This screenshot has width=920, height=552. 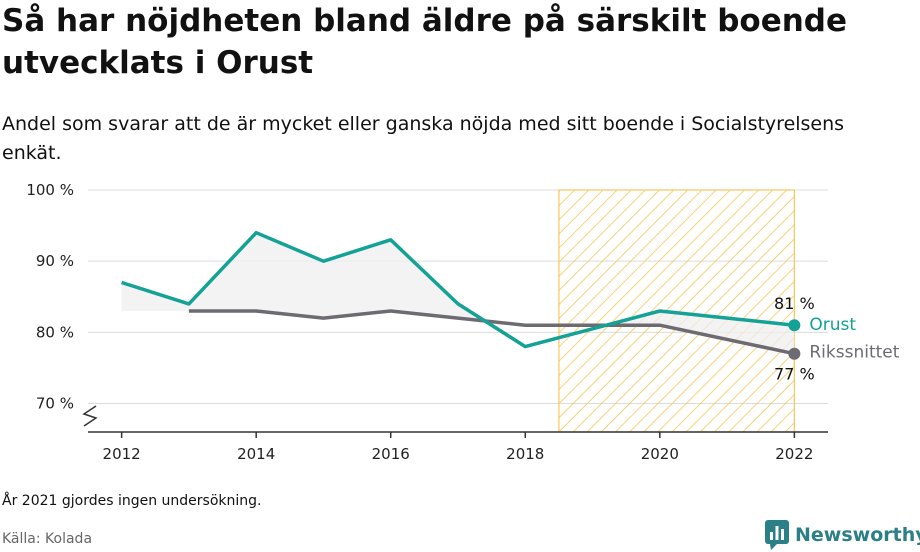 What do you see at coordinates (132, 501) in the screenshot?
I see `footnote: År 2021 gjordes ingen undersökning.` at bounding box center [132, 501].